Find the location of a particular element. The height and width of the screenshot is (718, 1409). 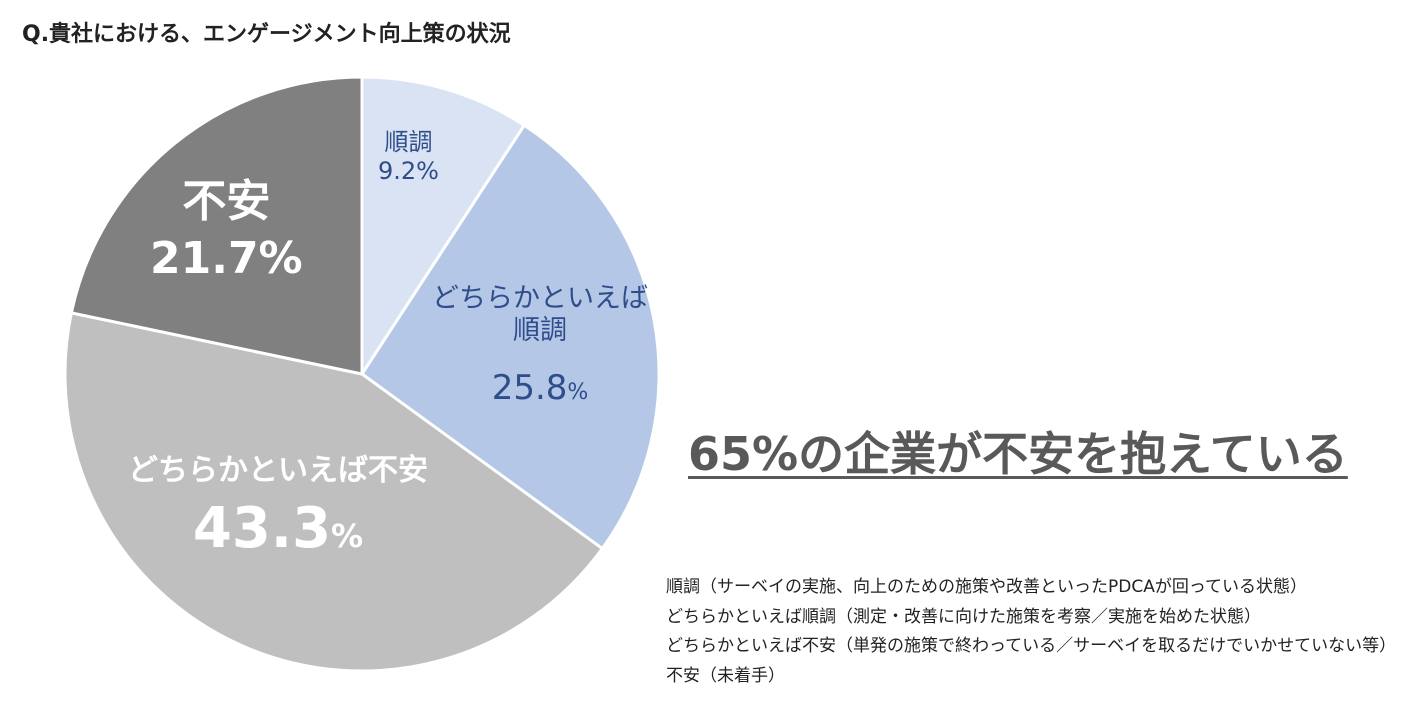

slice-label-somewhat-anxious-pct: 43.3% is located at coordinates (278, 528).